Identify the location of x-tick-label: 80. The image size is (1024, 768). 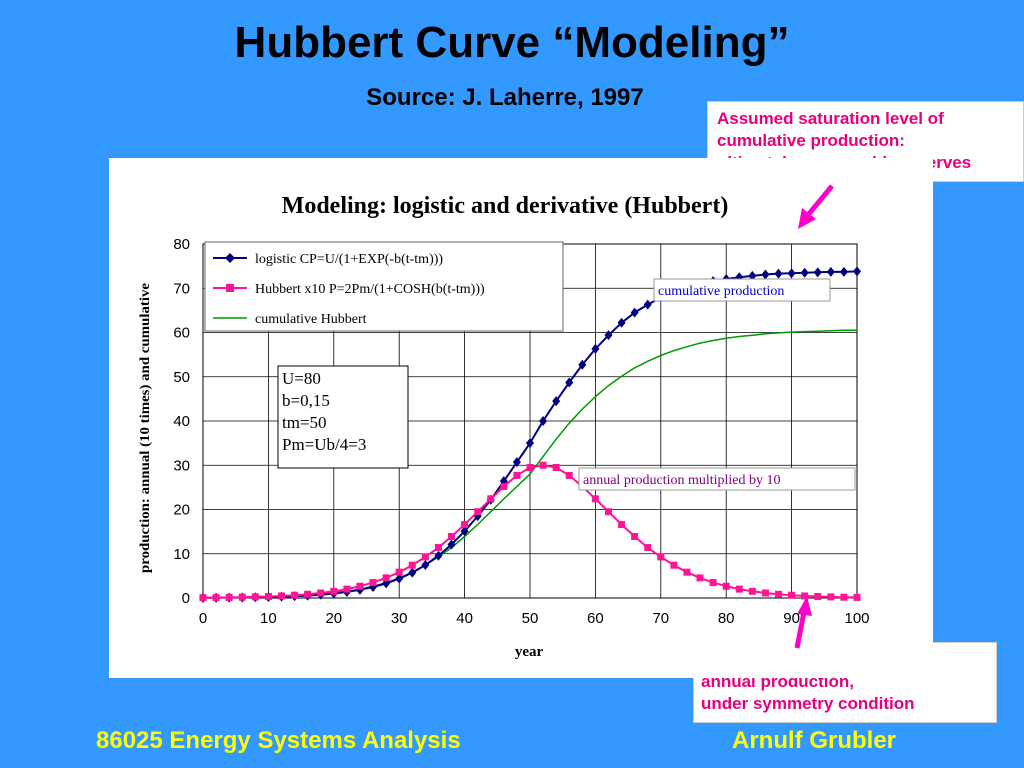
(726, 618).